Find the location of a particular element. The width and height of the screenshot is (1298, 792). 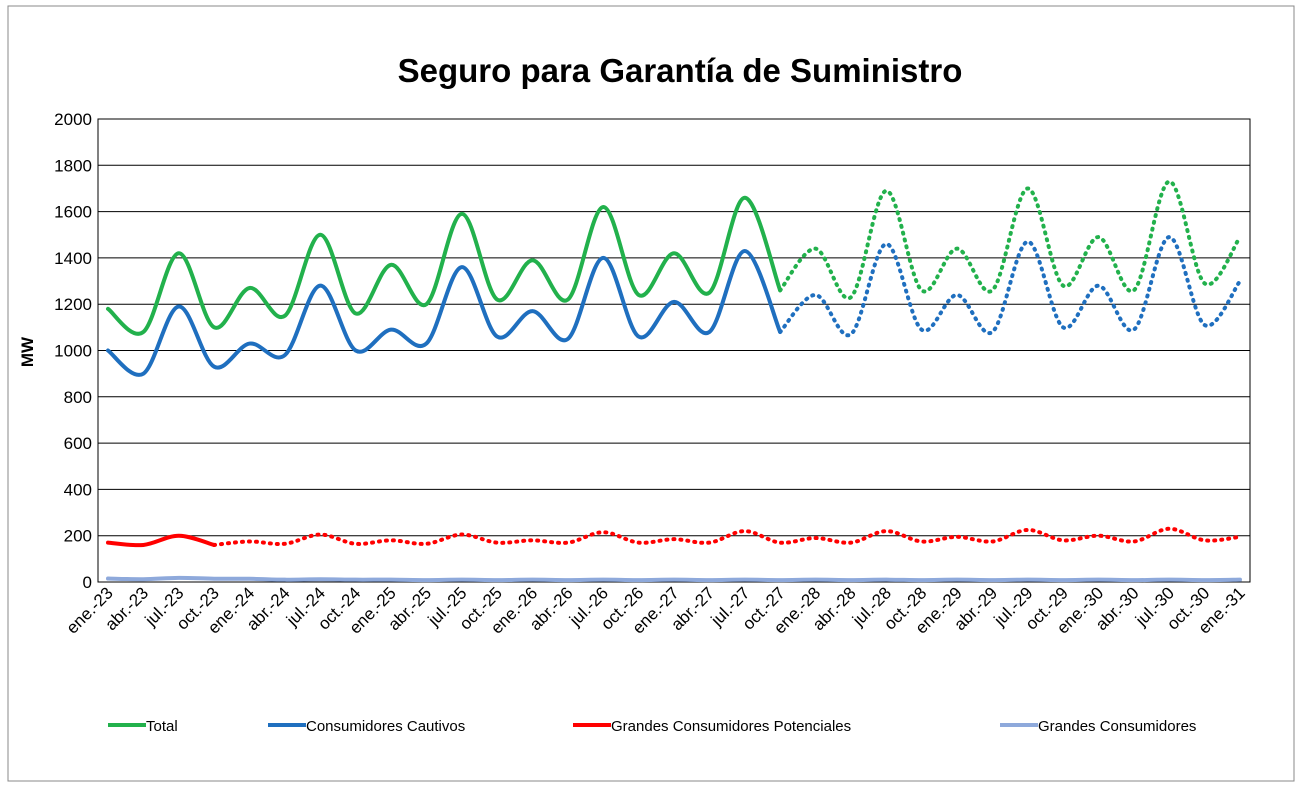

y-tick-label: 0 is located at coordinates (87, 582).